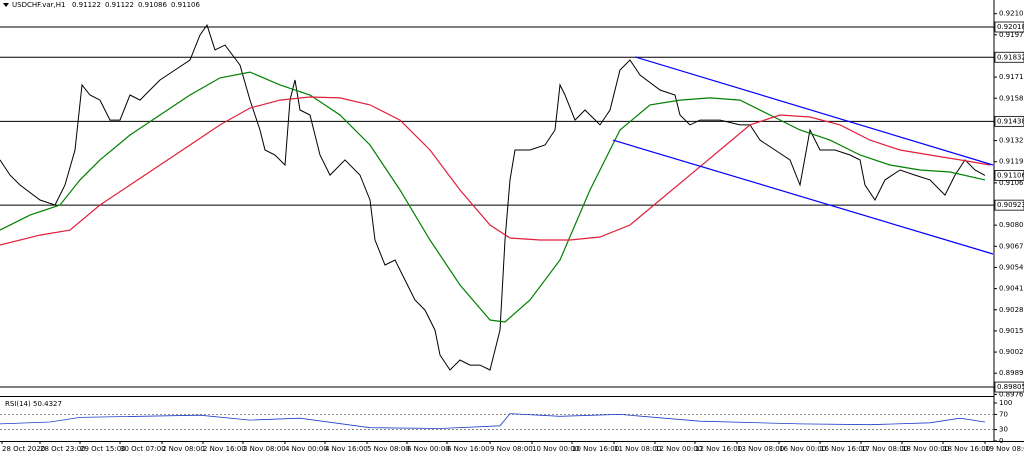 This screenshot has width=1024, height=454. I want to click on x-tick-label: 28 Oct 23:00, so click(63, 449).